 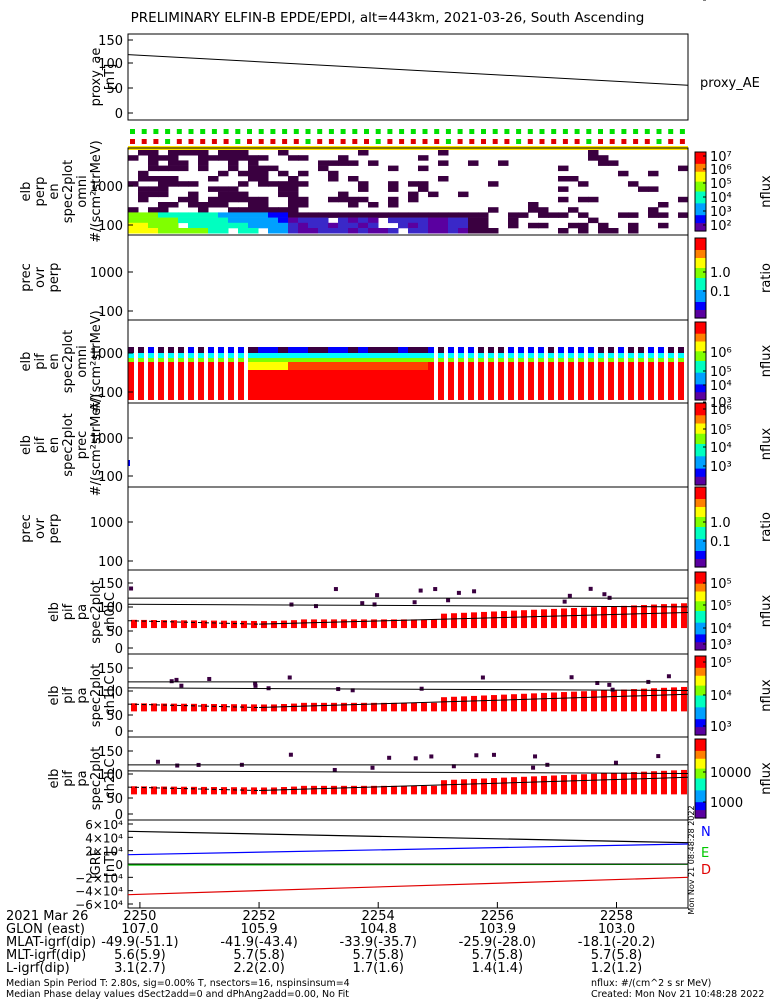 I want to click on colorbar-pa_ch1: 10⁵ 10⁴ 10³ nflux, so click(x=734, y=695).